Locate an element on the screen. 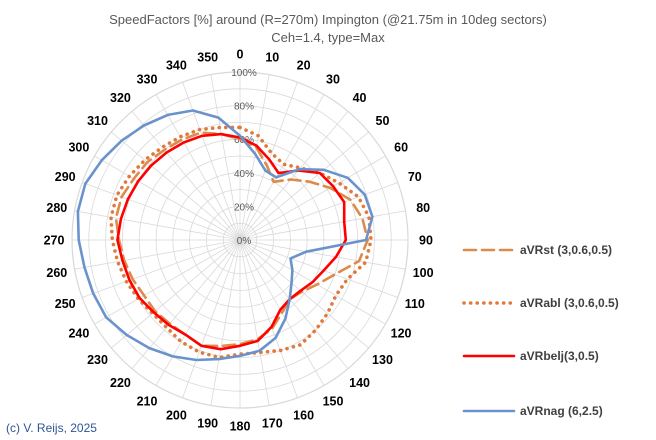 Image resolution: width=656 pixels, height=440 pixels. angle-label: 200 is located at coordinates (176, 415).